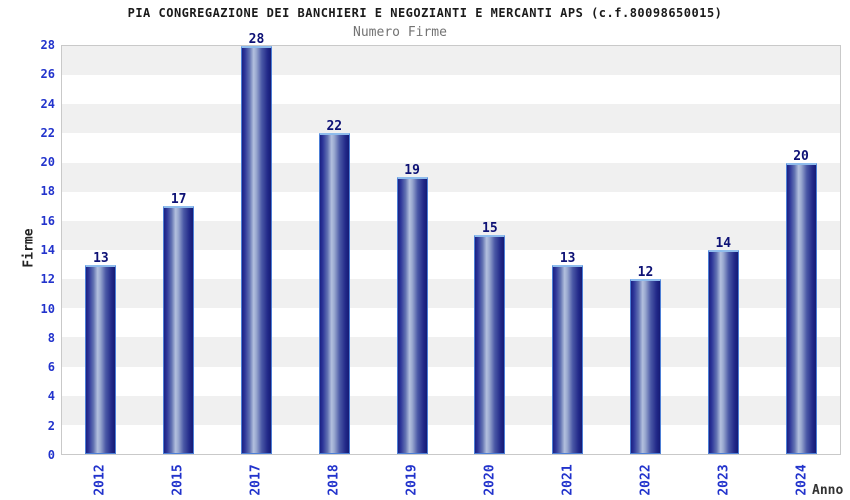  What do you see at coordinates (179, 323) in the screenshot?
I see `bar-2015: 17` at bounding box center [179, 323].